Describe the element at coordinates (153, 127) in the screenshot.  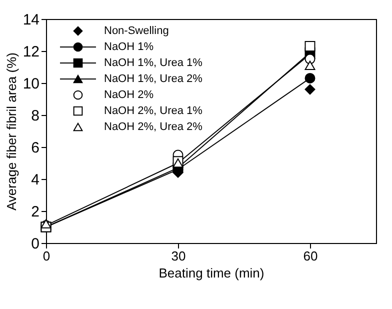
I see `legend-label: NaOH 2%, Urea 2%` at that location.